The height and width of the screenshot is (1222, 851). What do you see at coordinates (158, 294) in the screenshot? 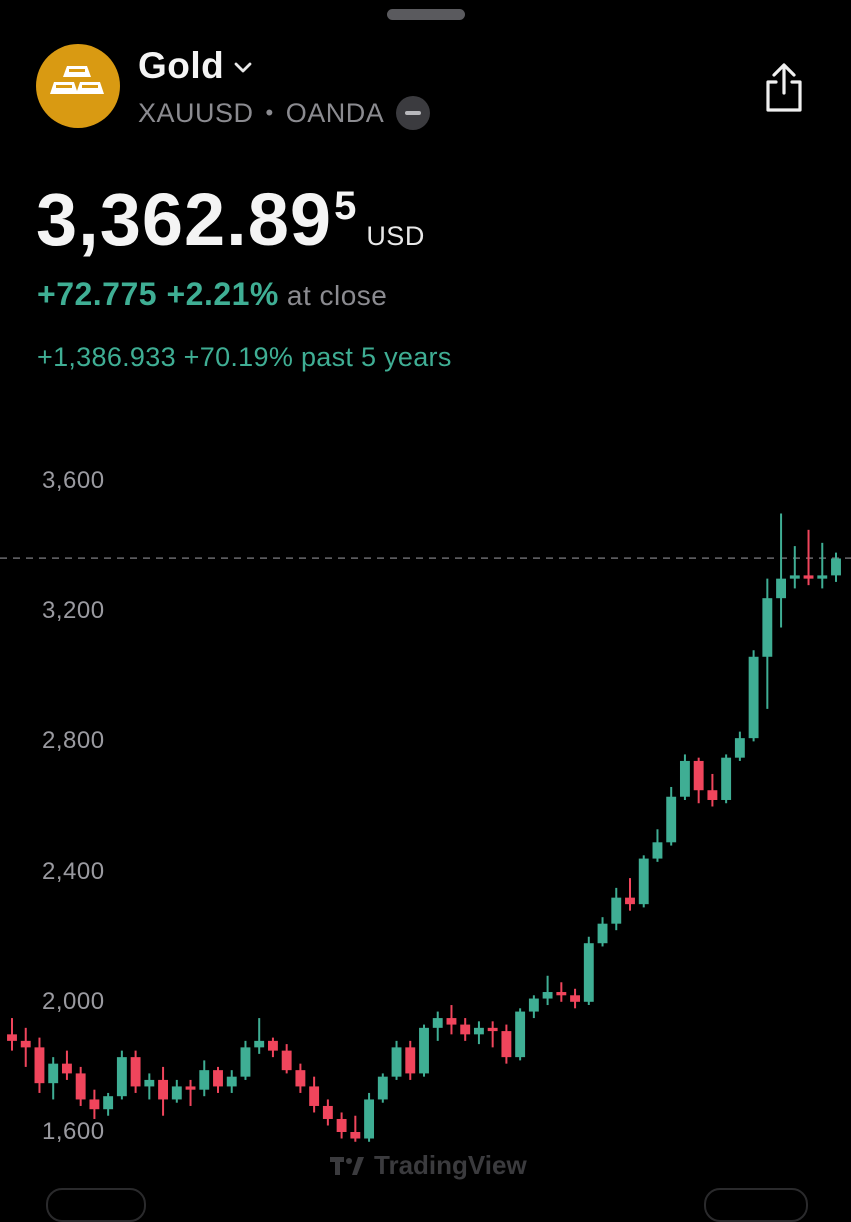
I see `daily-change-value: +72.775 +2.21%` at bounding box center [158, 294].